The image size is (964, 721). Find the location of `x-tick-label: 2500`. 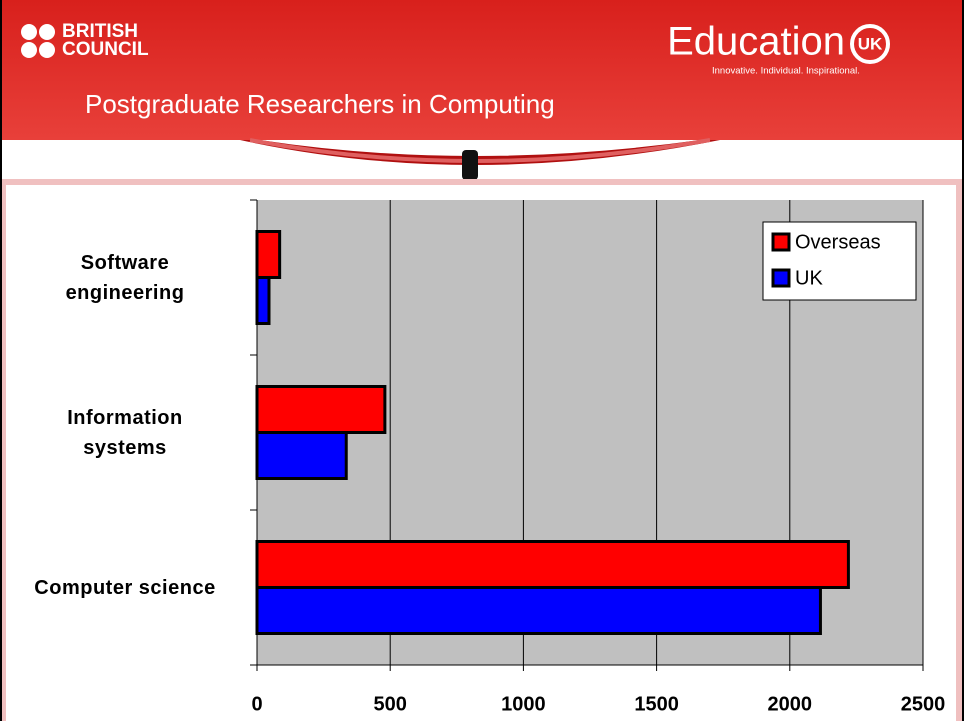

x-tick-label: 2500 is located at coordinates (923, 704).